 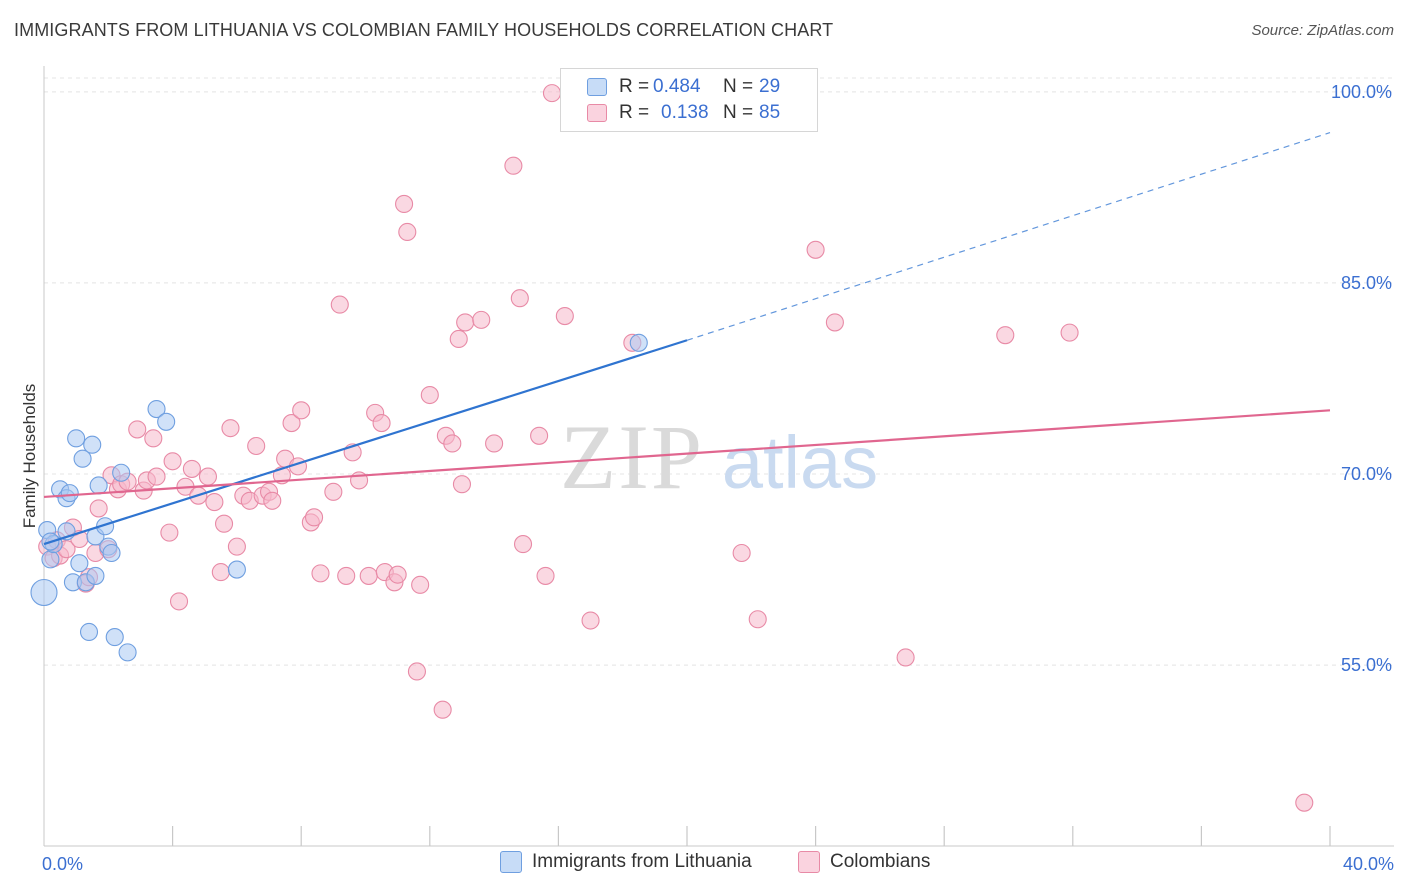 I want to click on legend-label-colombians: Colombians, so click(x=880, y=861).